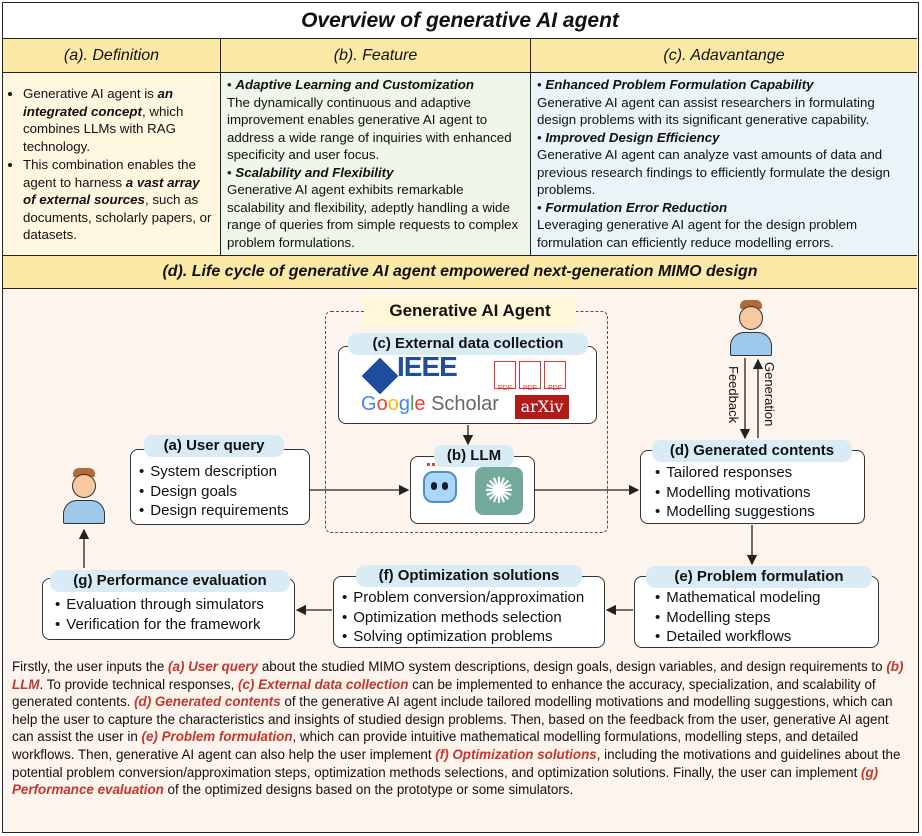  What do you see at coordinates (542, 407) in the screenshot?
I see `arxiv-logo: arXiv` at bounding box center [542, 407].